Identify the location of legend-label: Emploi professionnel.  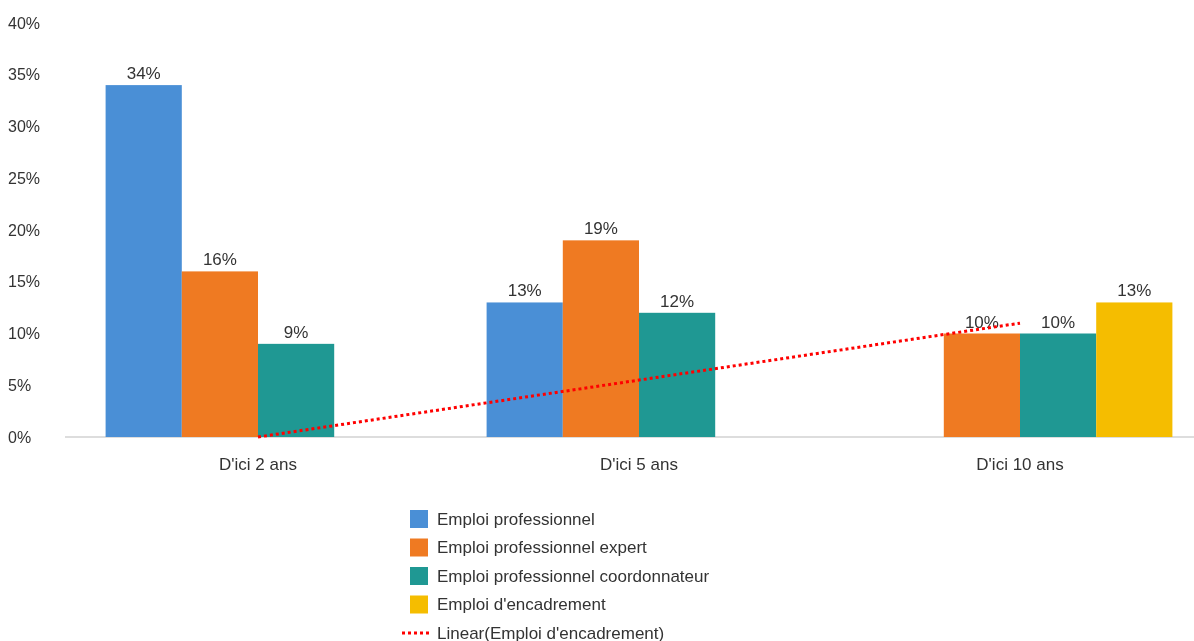
(516, 519).